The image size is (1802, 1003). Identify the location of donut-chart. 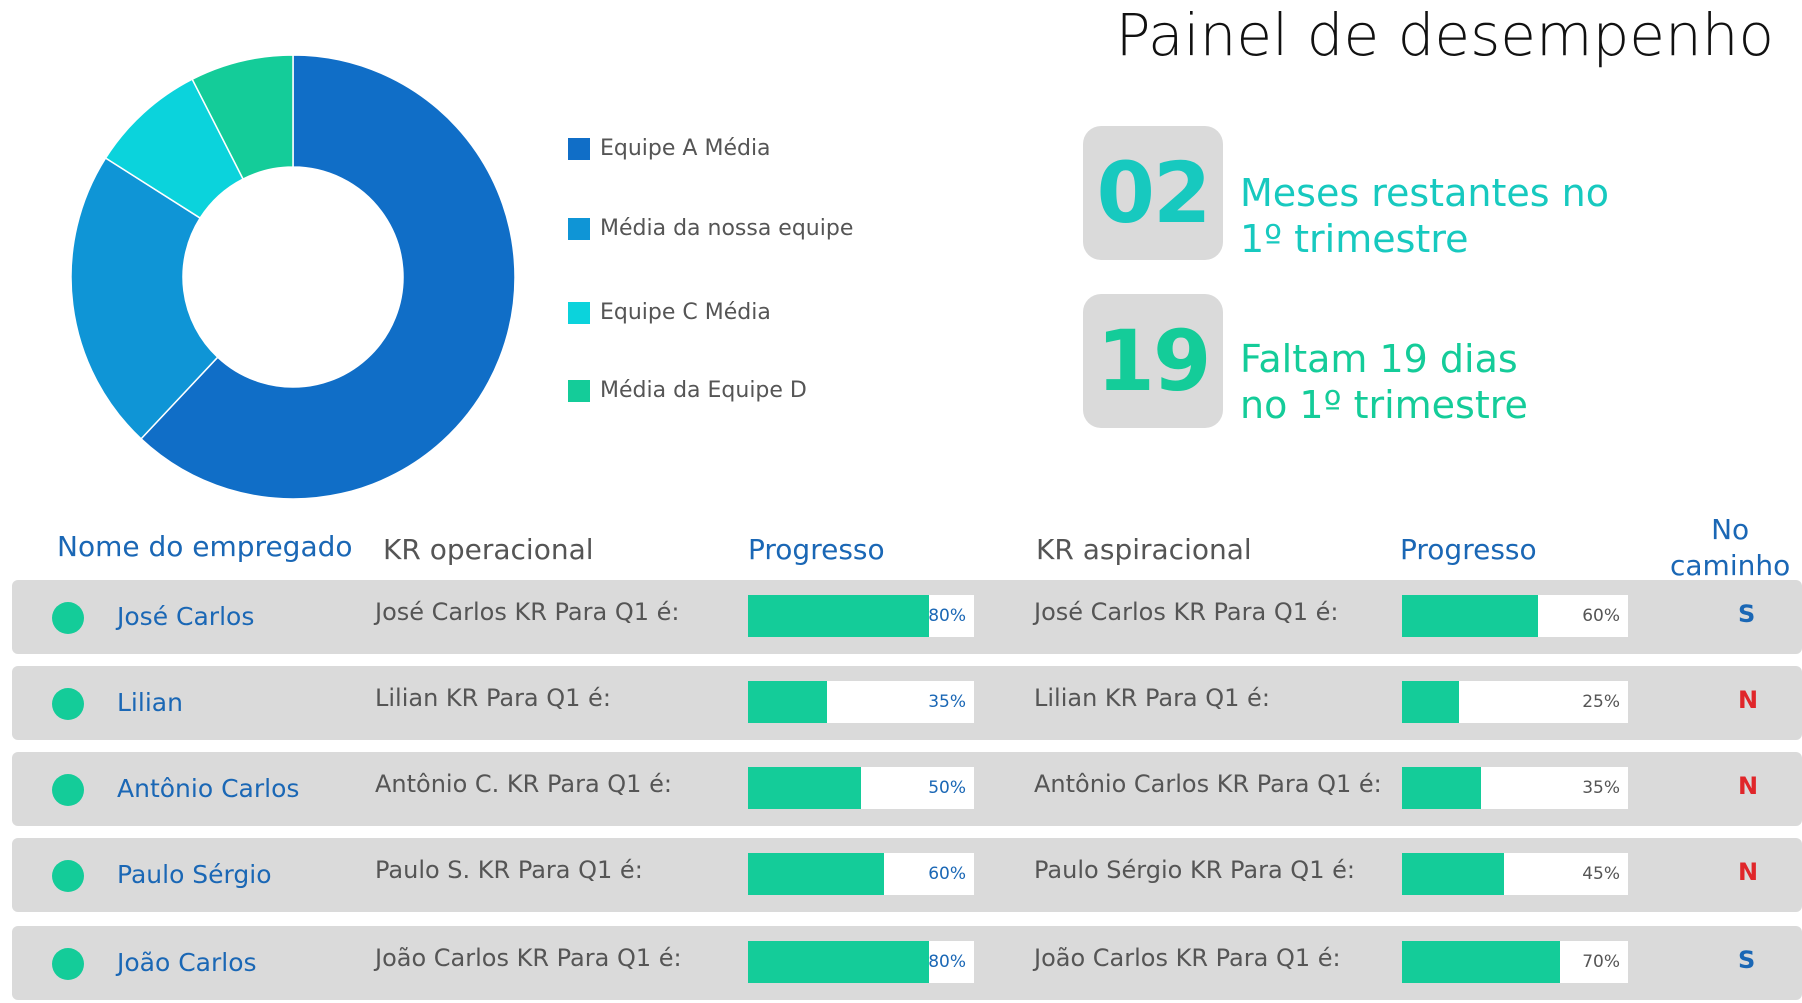
(293, 277).